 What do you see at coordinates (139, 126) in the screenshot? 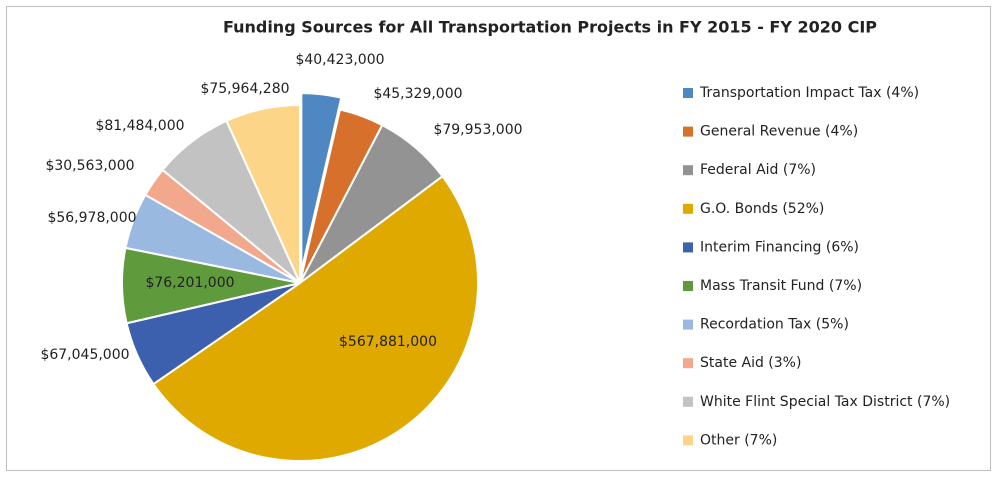
I see `data-label: $81,484,000` at bounding box center [139, 126].